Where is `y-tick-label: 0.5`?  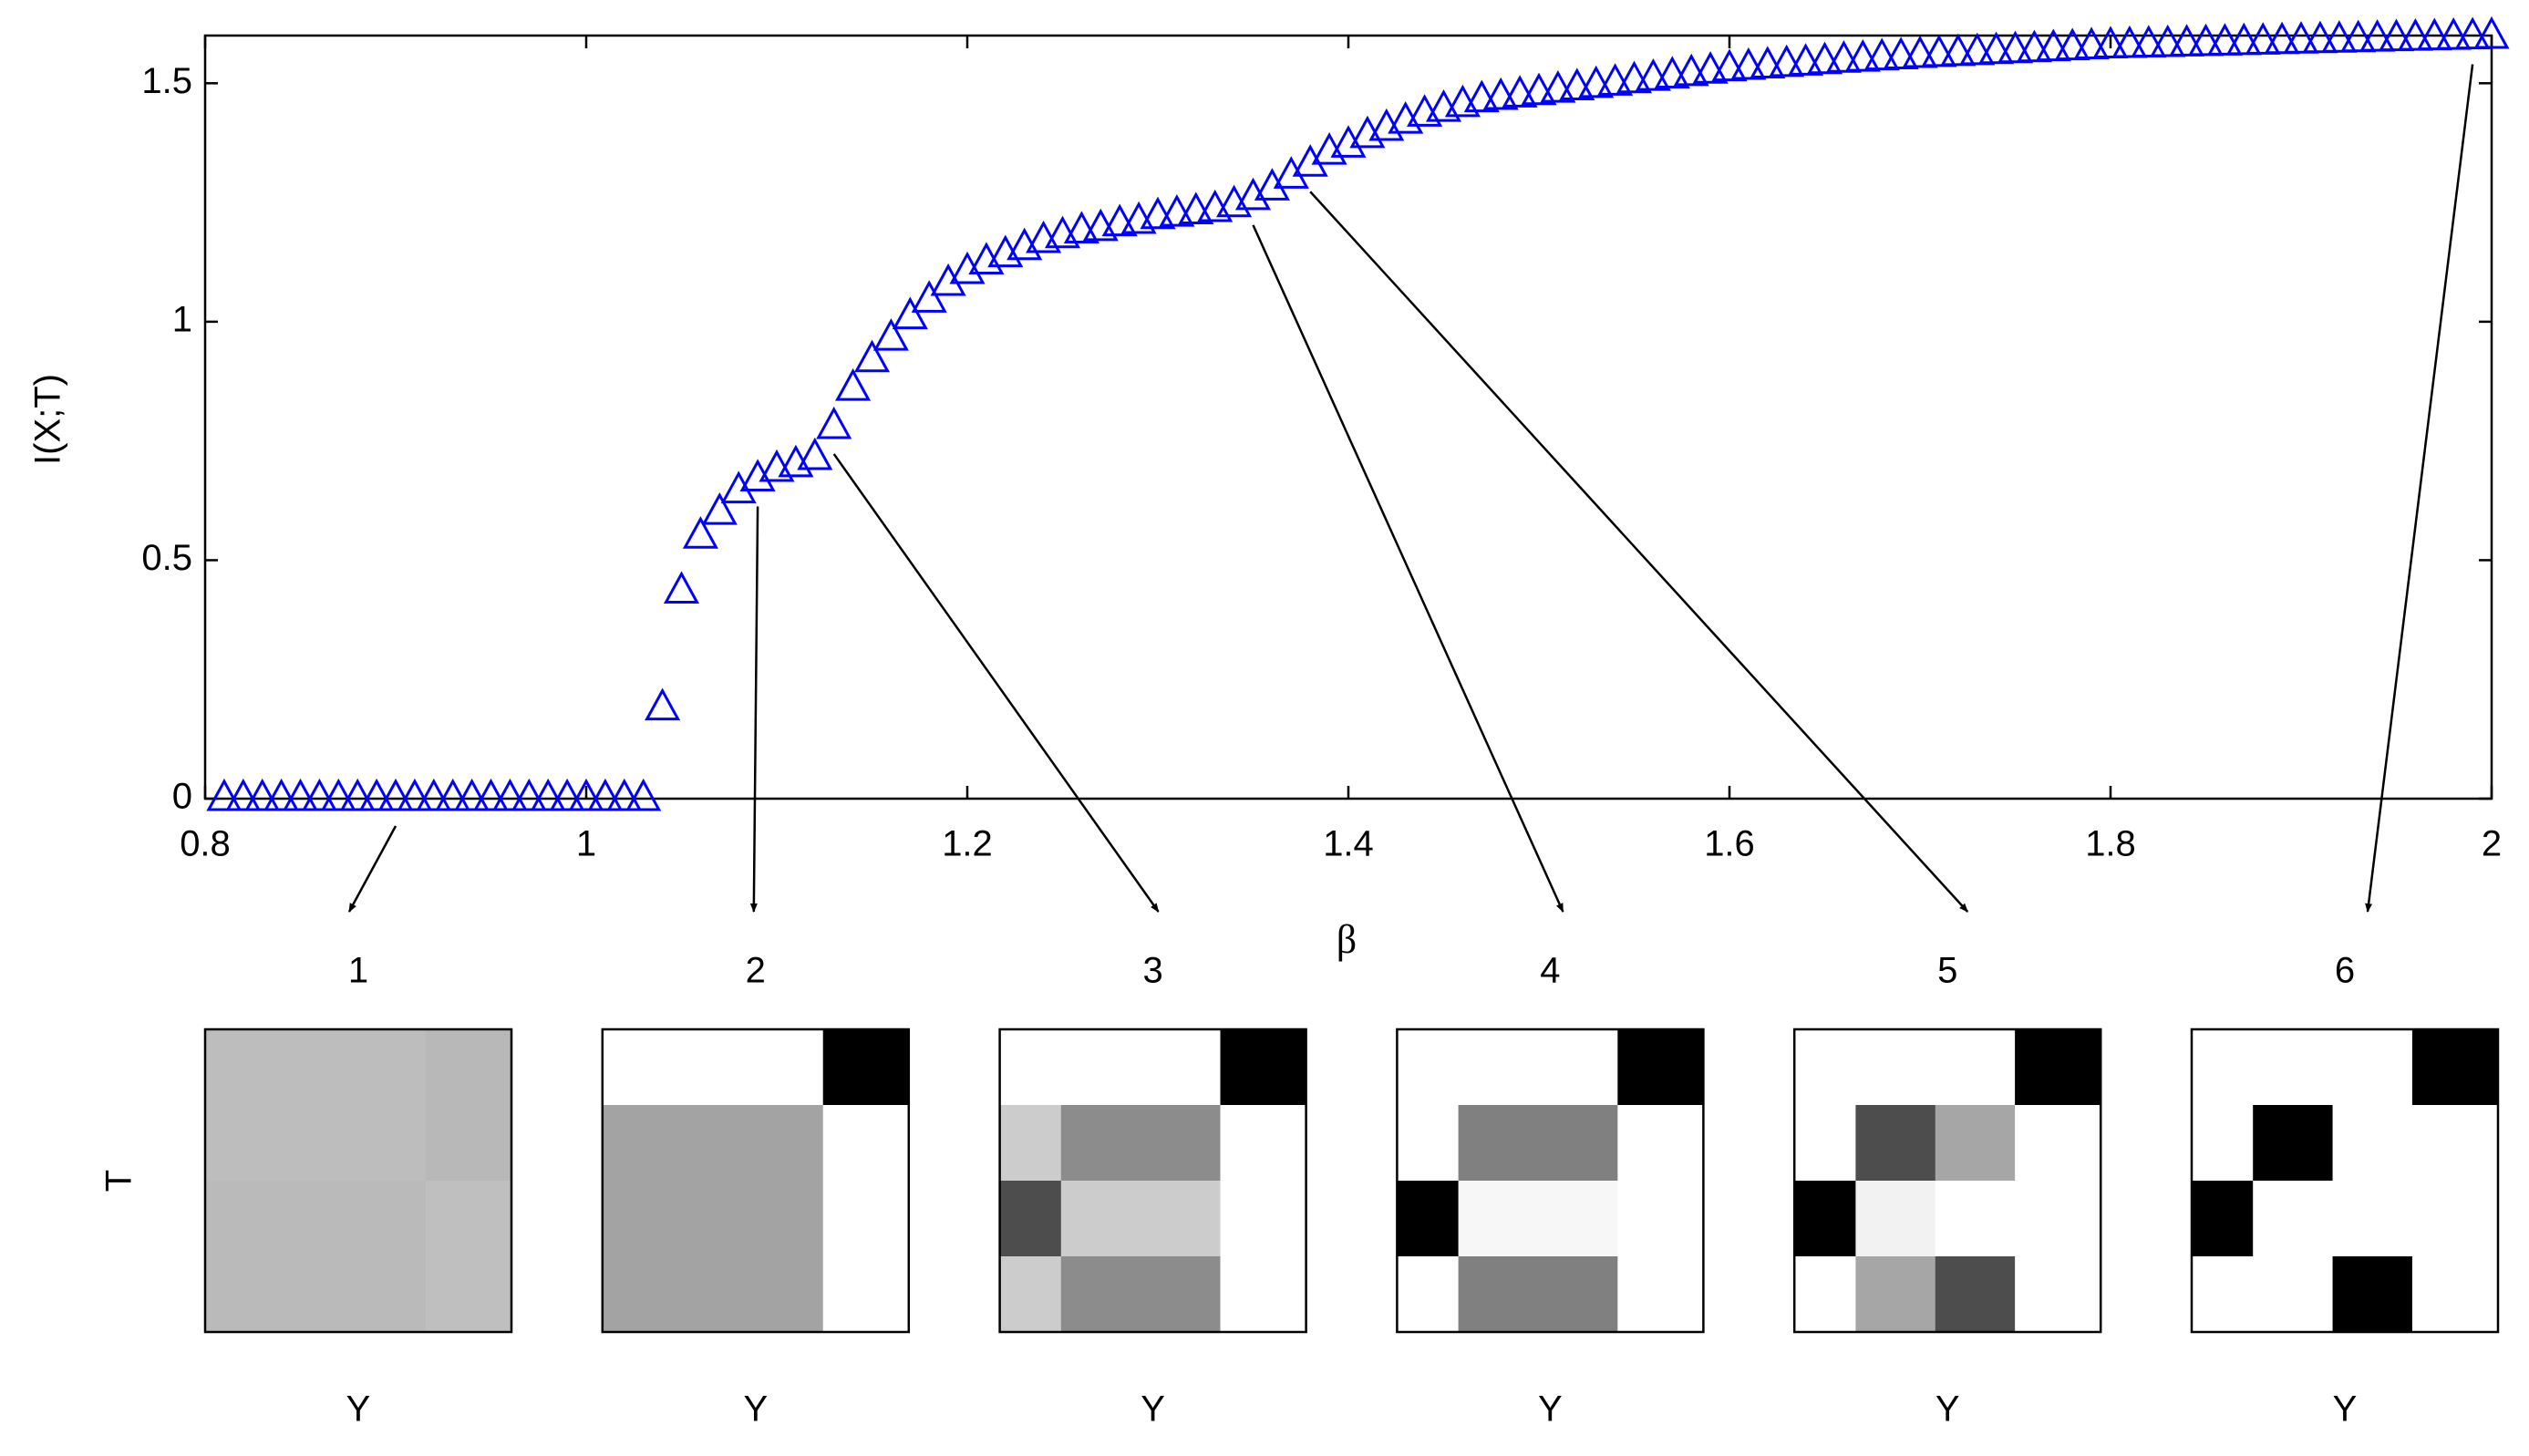
y-tick-label: 0.5 is located at coordinates (167, 558).